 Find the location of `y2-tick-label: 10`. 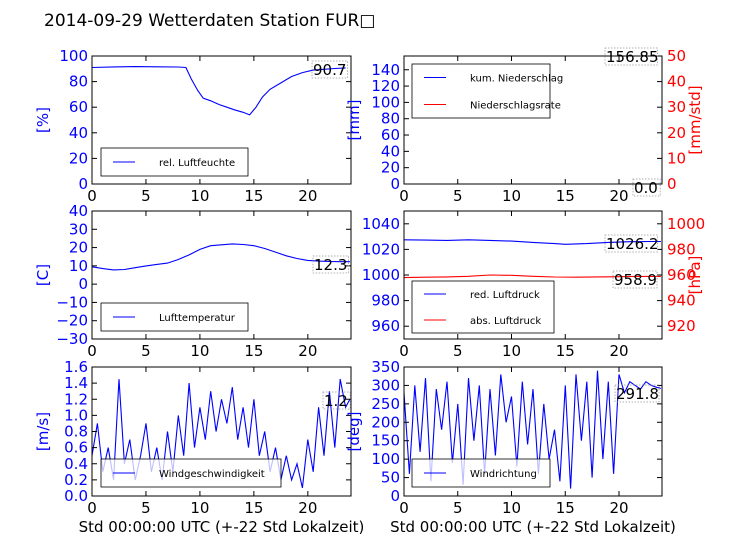

y2-tick-label: 10 is located at coordinates (676, 158).